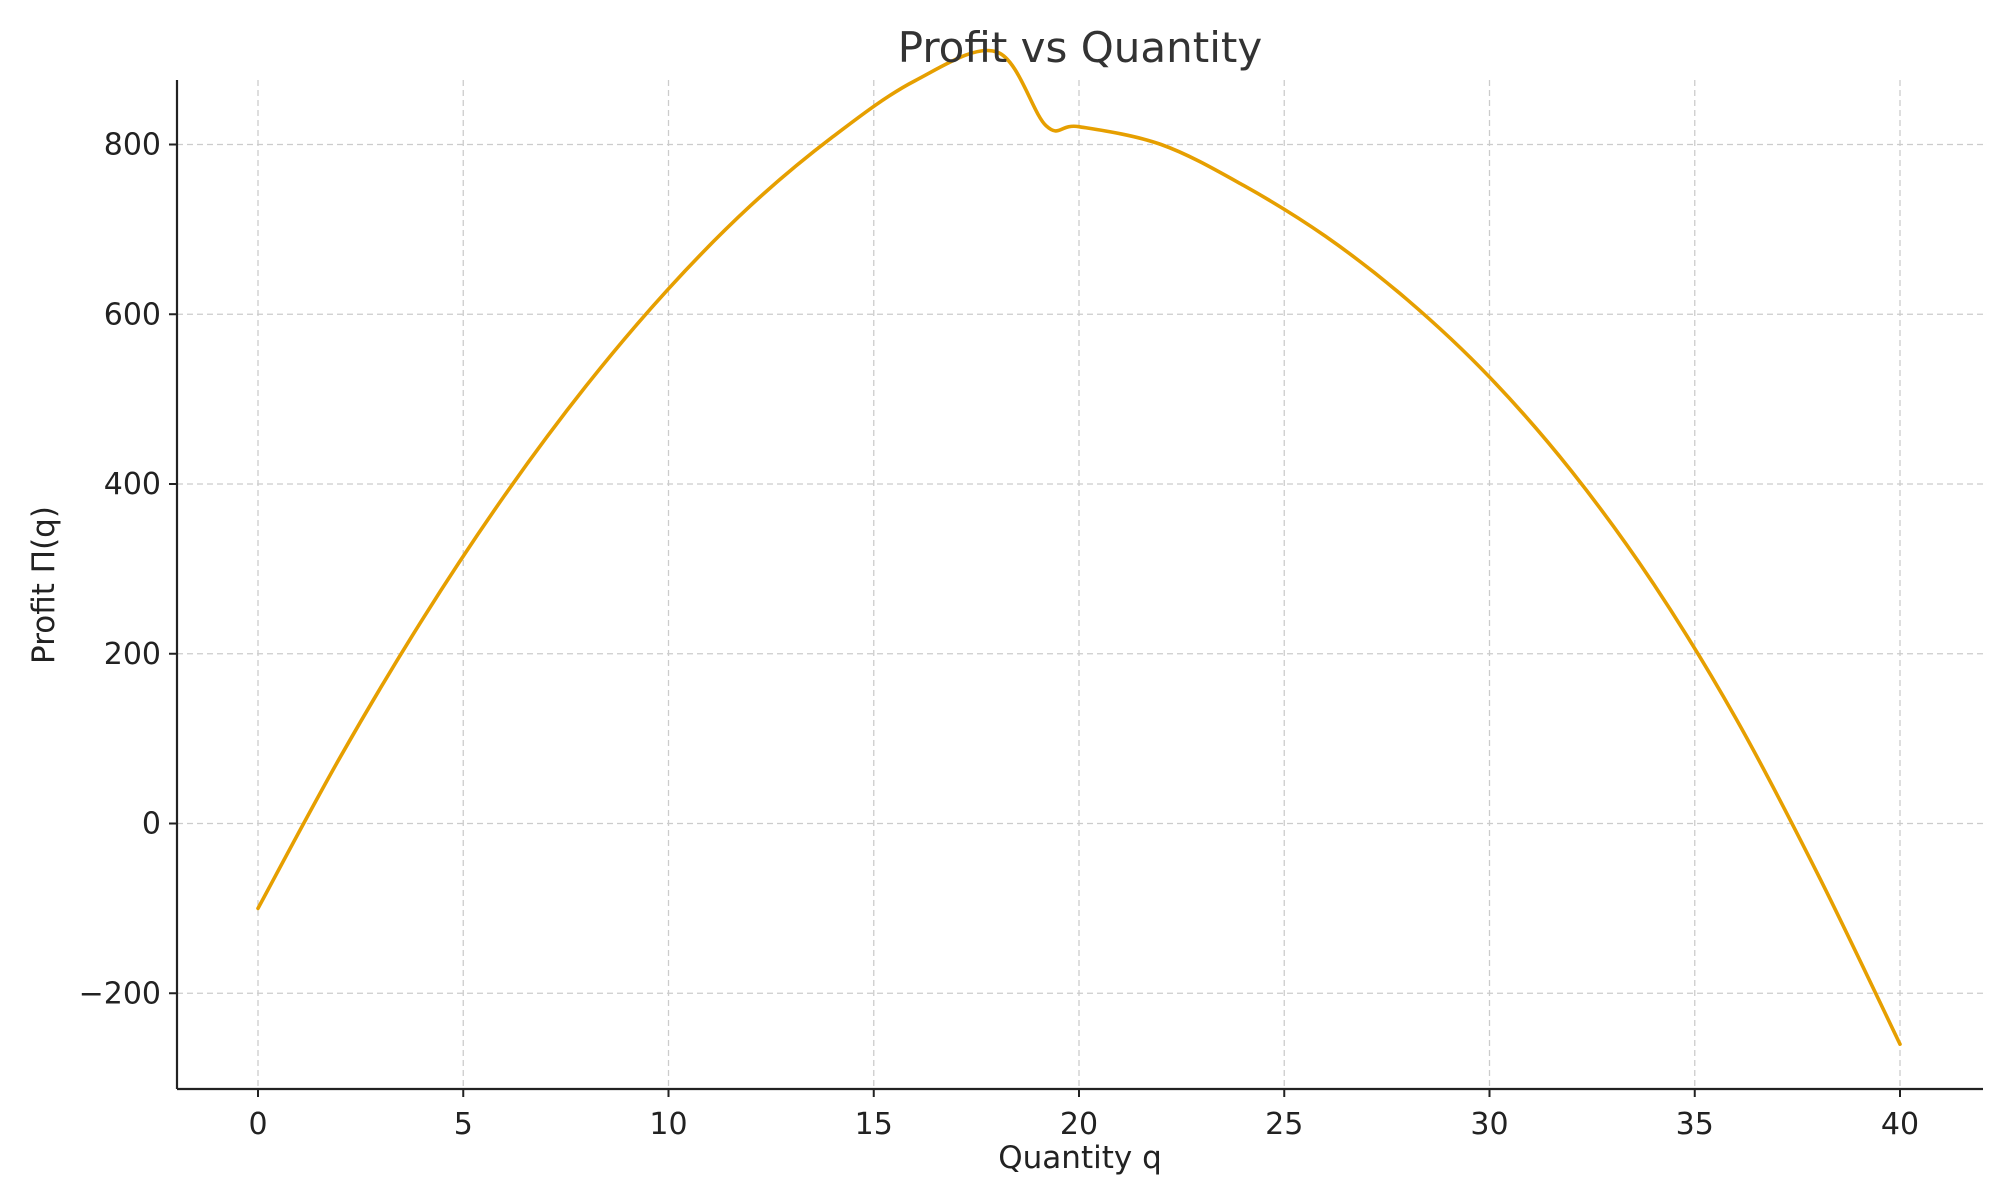  What do you see at coordinates (132, 145) in the screenshot?
I see `y-tick-label: 800` at bounding box center [132, 145].